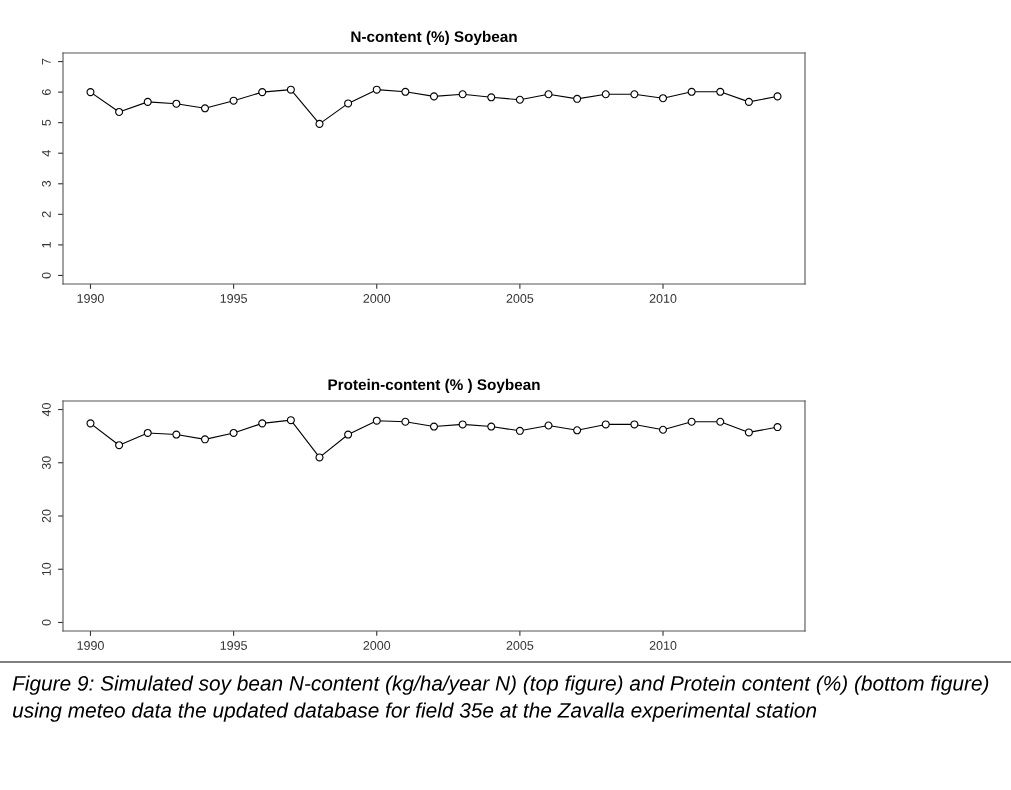 The width and height of the screenshot is (1011, 790). What do you see at coordinates (46, 569) in the screenshot?
I see `y-tick-label: 10` at bounding box center [46, 569].